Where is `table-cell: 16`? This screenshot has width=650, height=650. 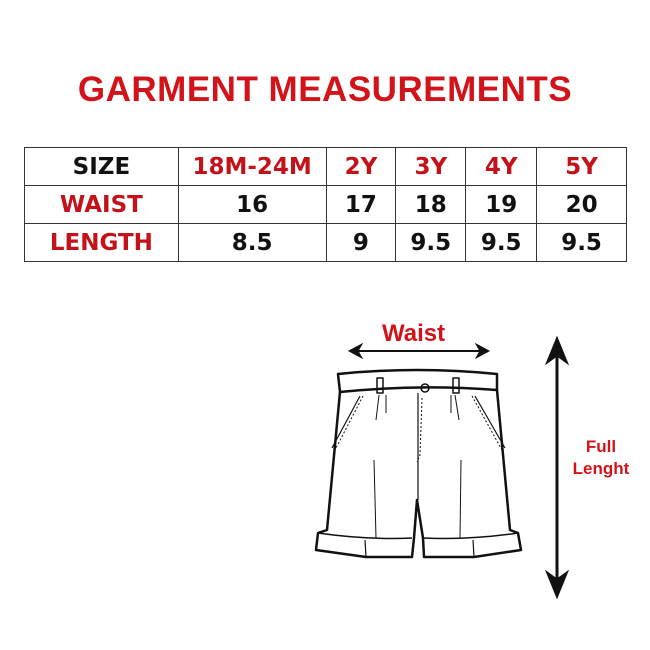
table-cell: 16 is located at coordinates (252, 204).